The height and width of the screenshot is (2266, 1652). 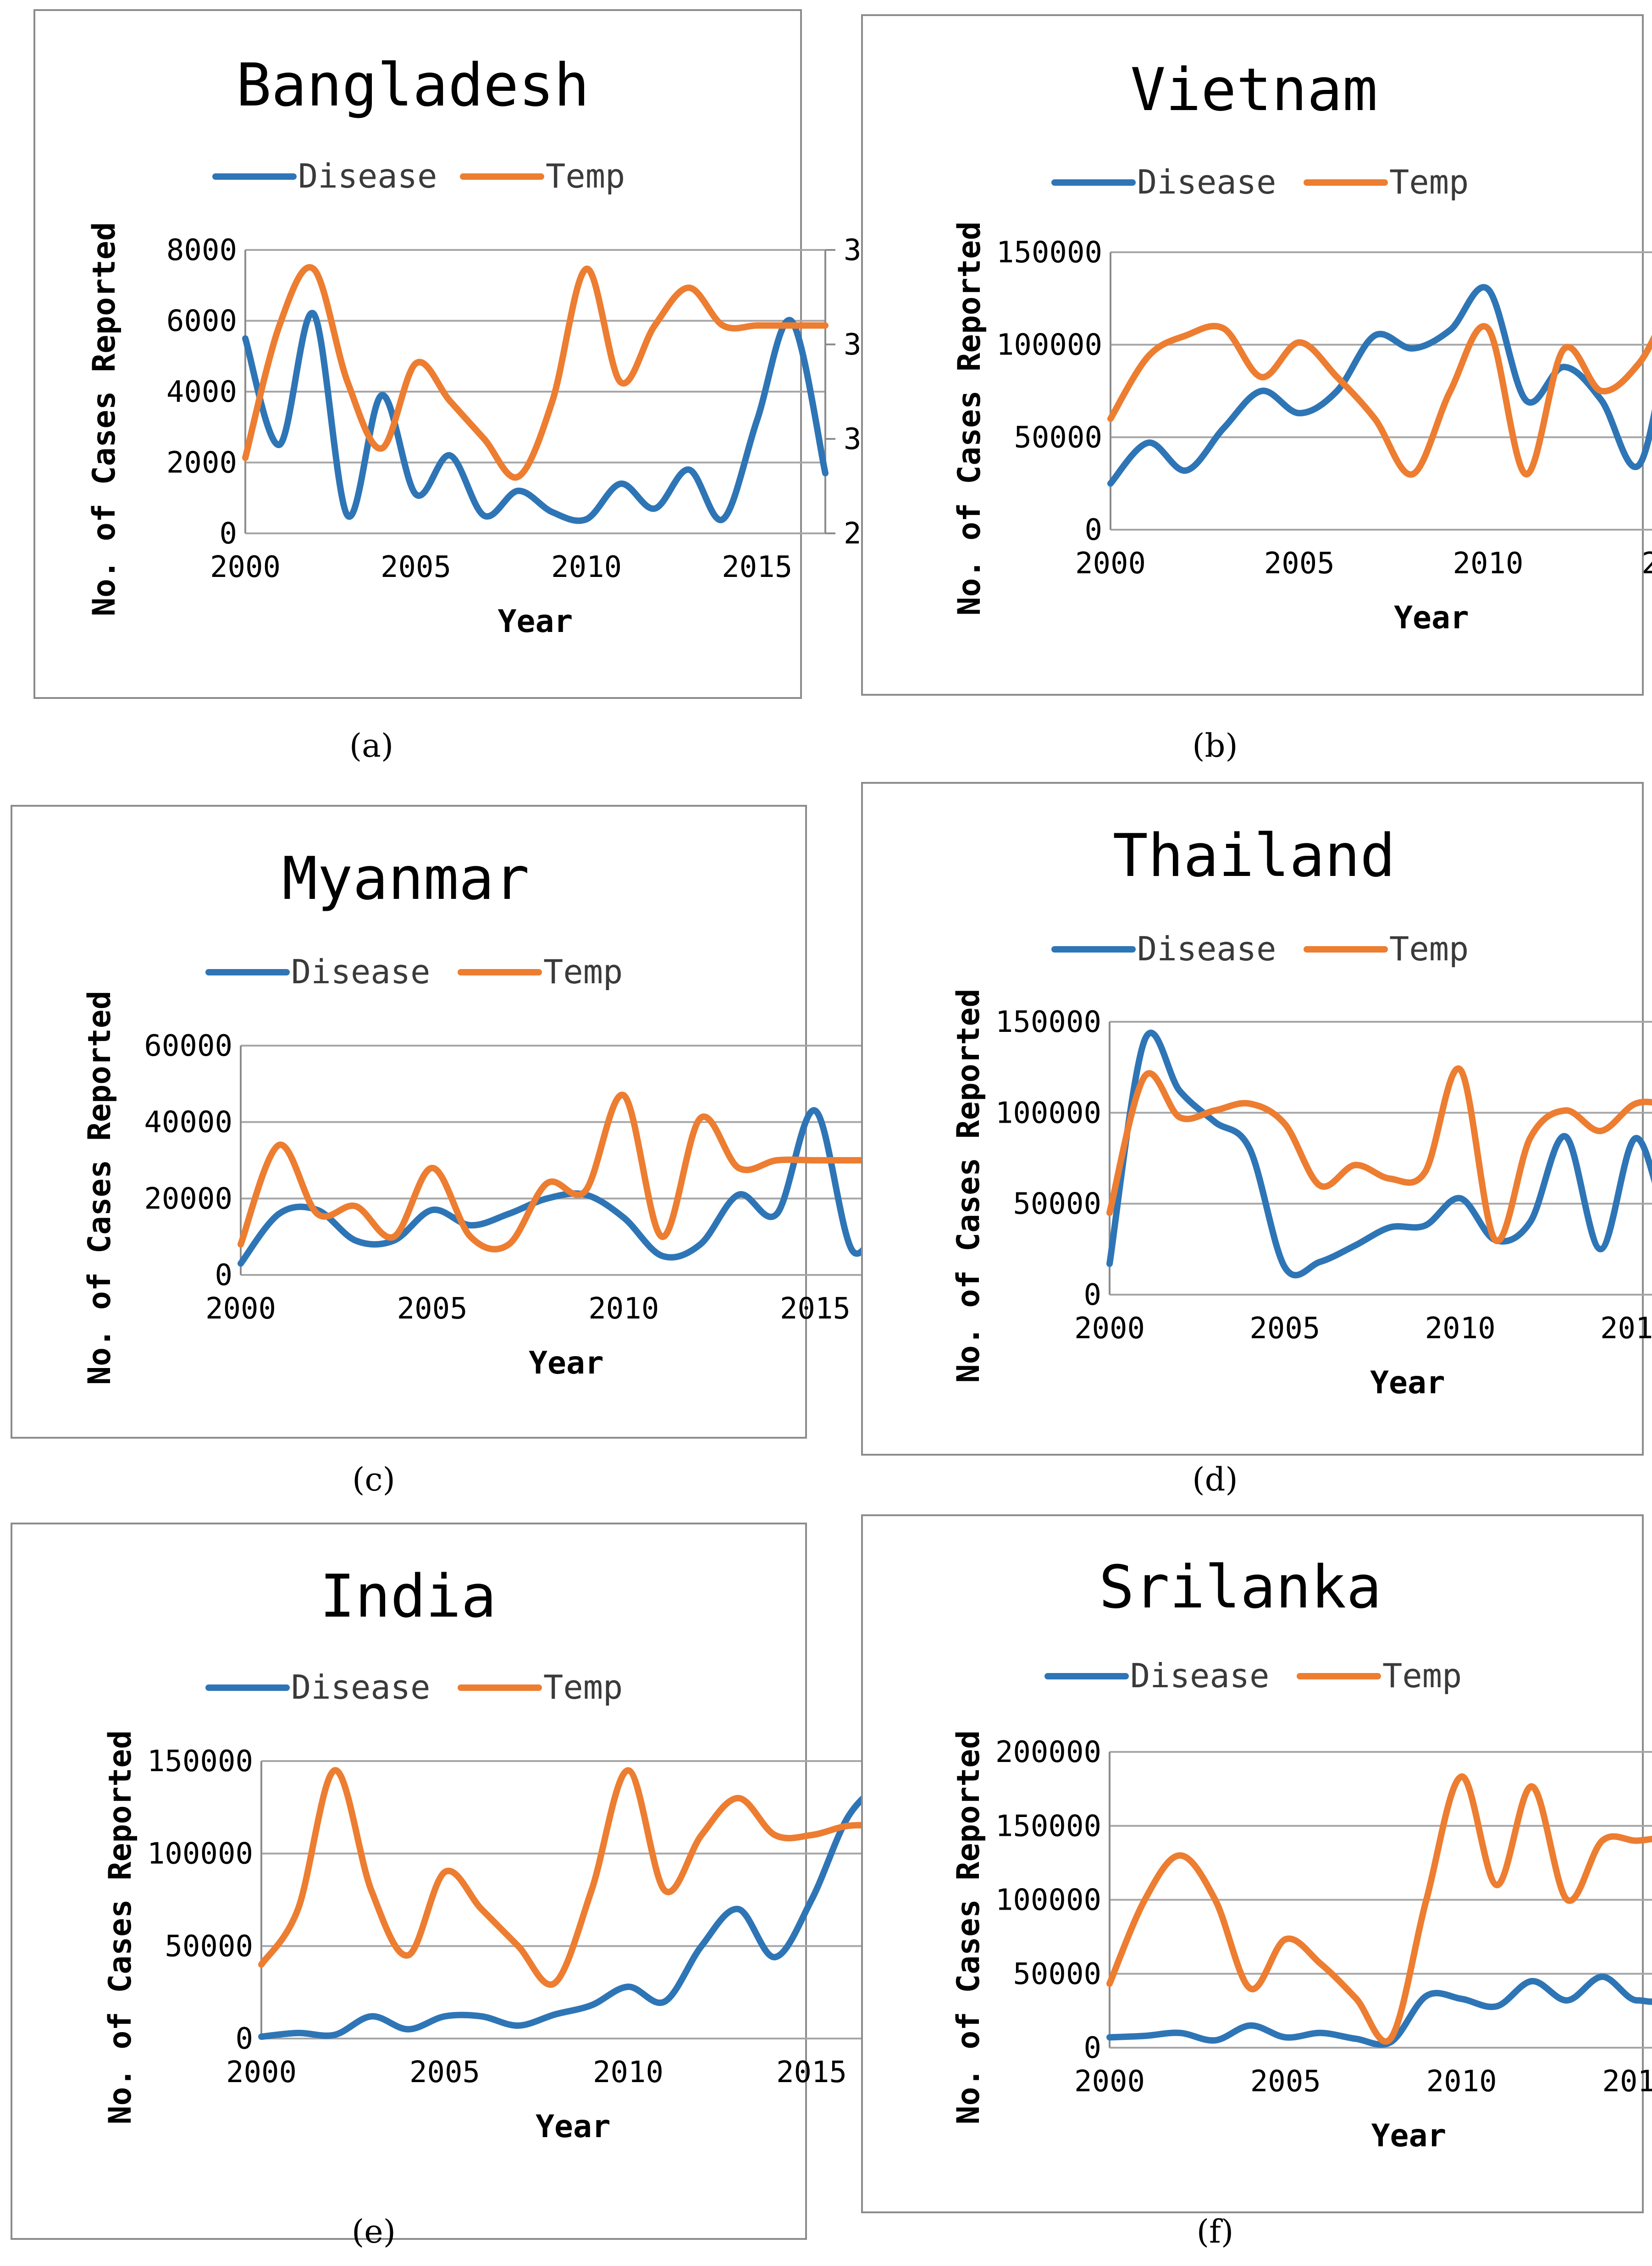 What do you see at coordinates (413, 85) in the screenshot?
I see `chart-title: Bangladesh` at bounding box center [413, 85].